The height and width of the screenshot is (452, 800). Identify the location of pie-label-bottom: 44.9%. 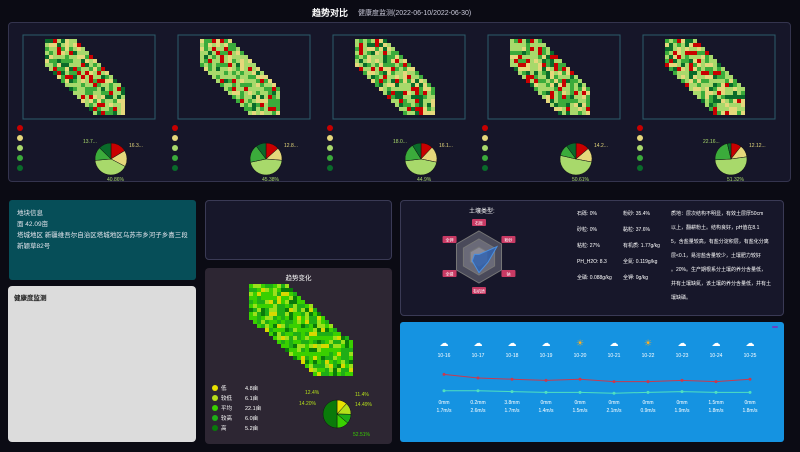
(424, 180).